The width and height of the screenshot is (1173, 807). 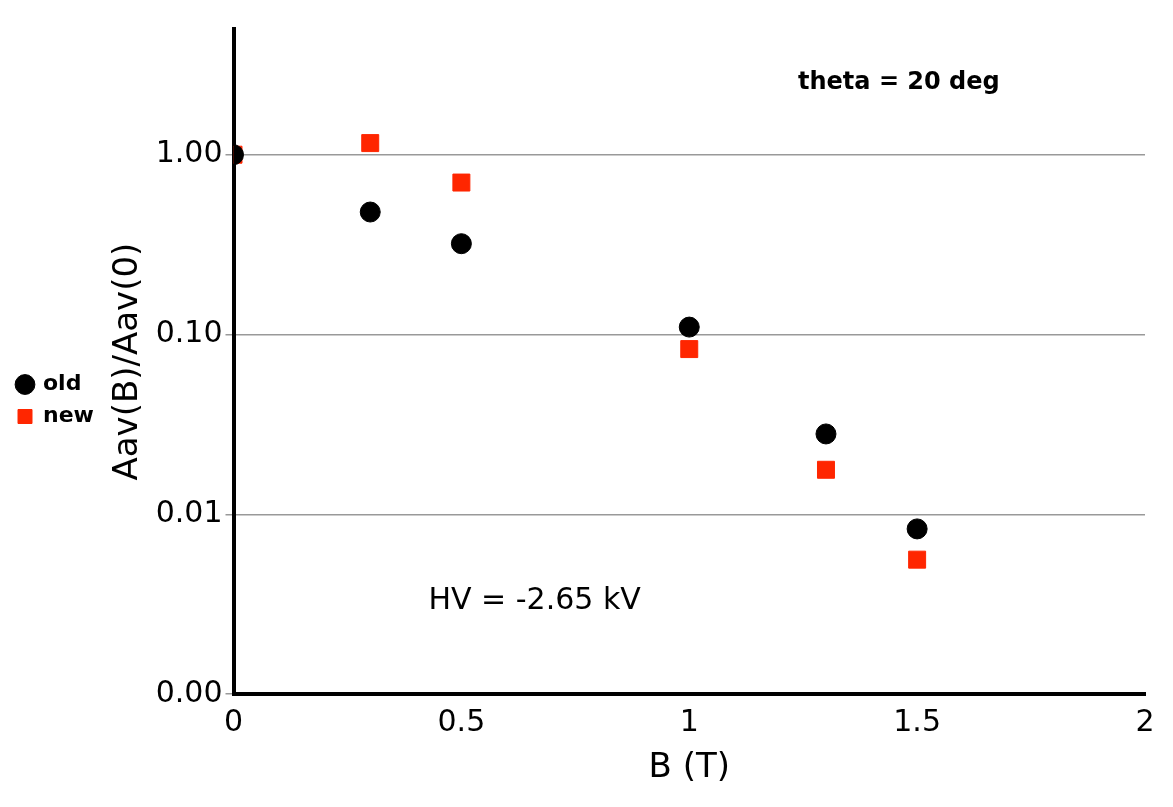 What do you see at coordinates (535, 599) in the screenshot?
I see `annotation: HV = -2.65 kV` at bounding box center [535, 599].